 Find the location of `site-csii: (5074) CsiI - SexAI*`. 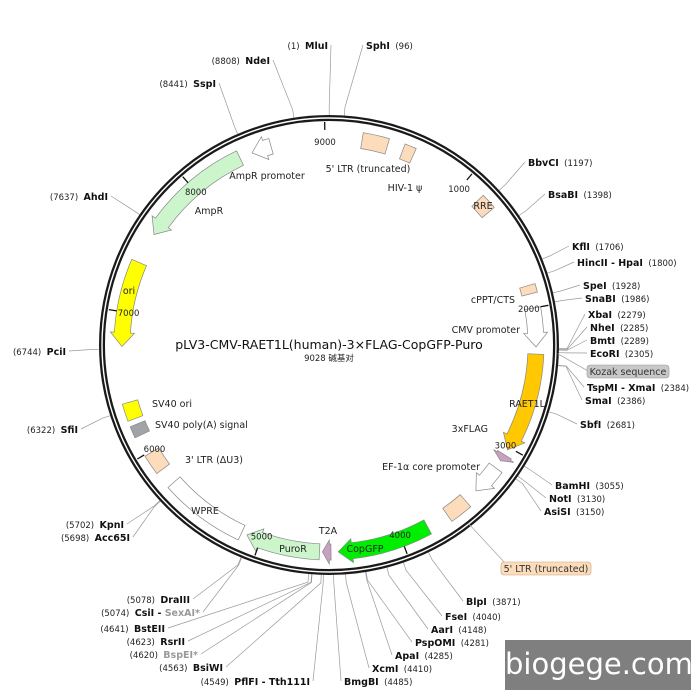

site-csii: (5074) CsiI - SexAI* is located at coordinates (150, 613).